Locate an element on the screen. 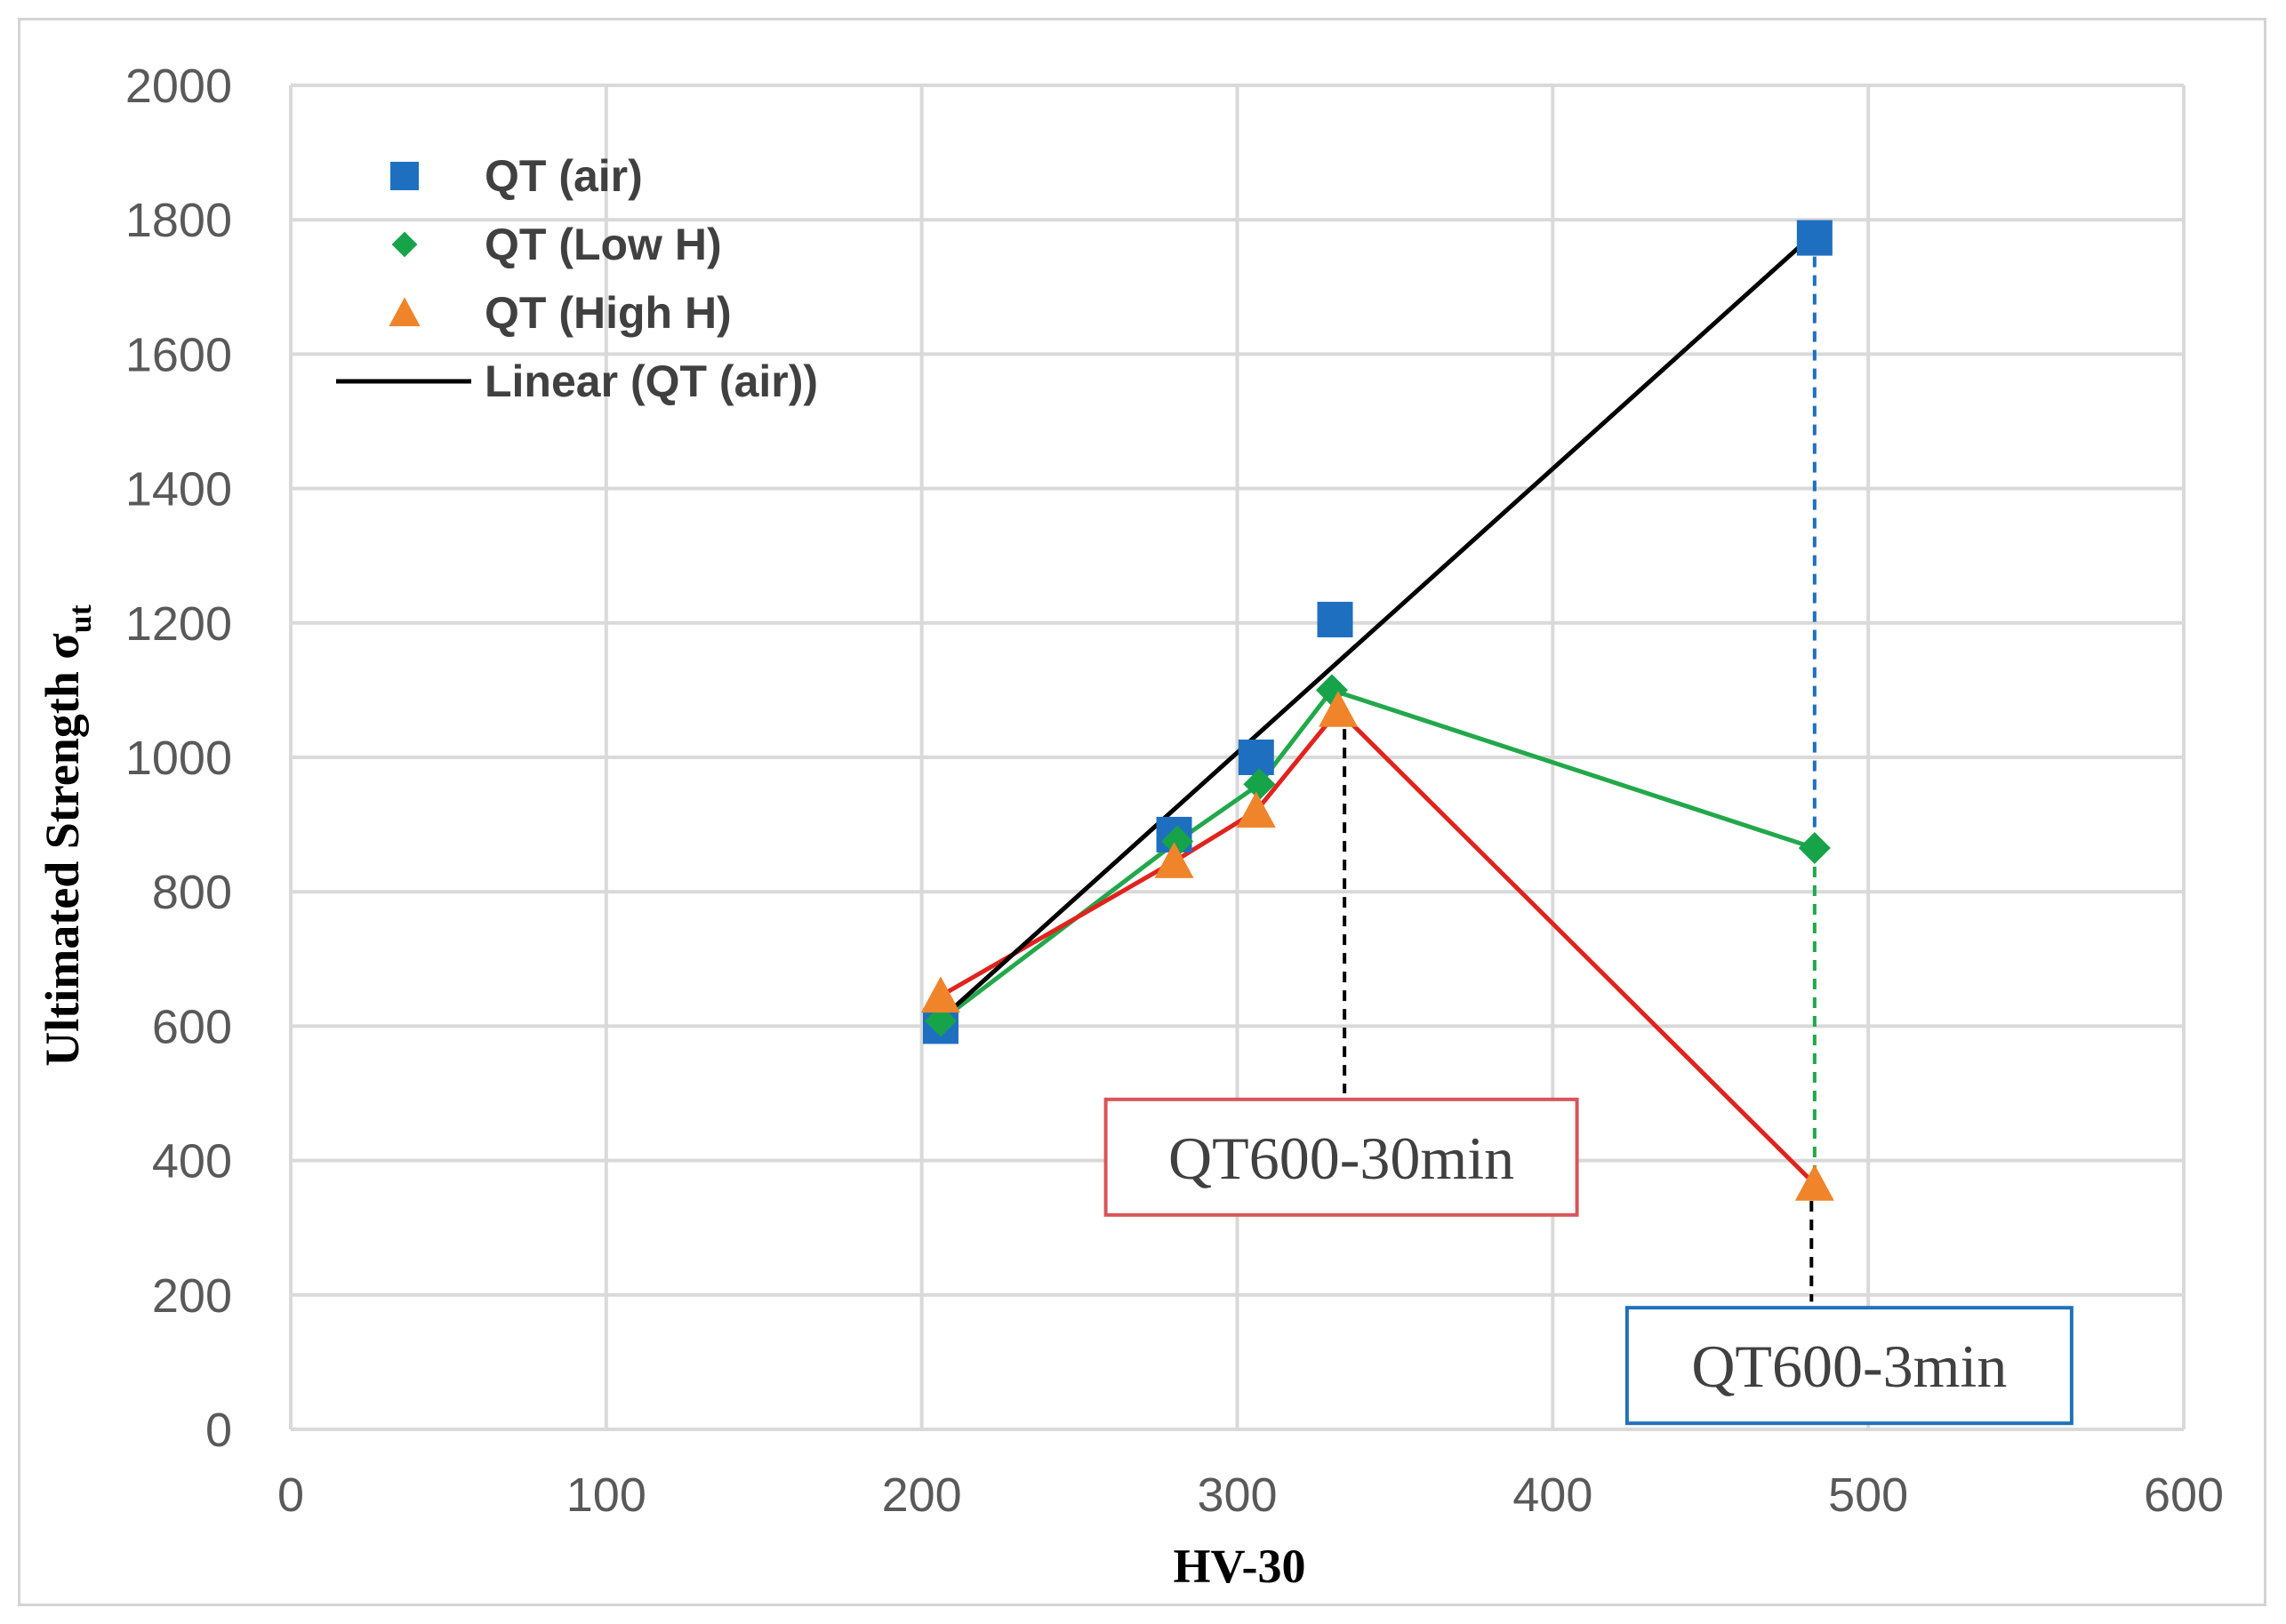 Image resolution: width=2286 pixels, height=1624 pixels. y-tick-label-1000: 1000 is located at coordinates (178, 758).